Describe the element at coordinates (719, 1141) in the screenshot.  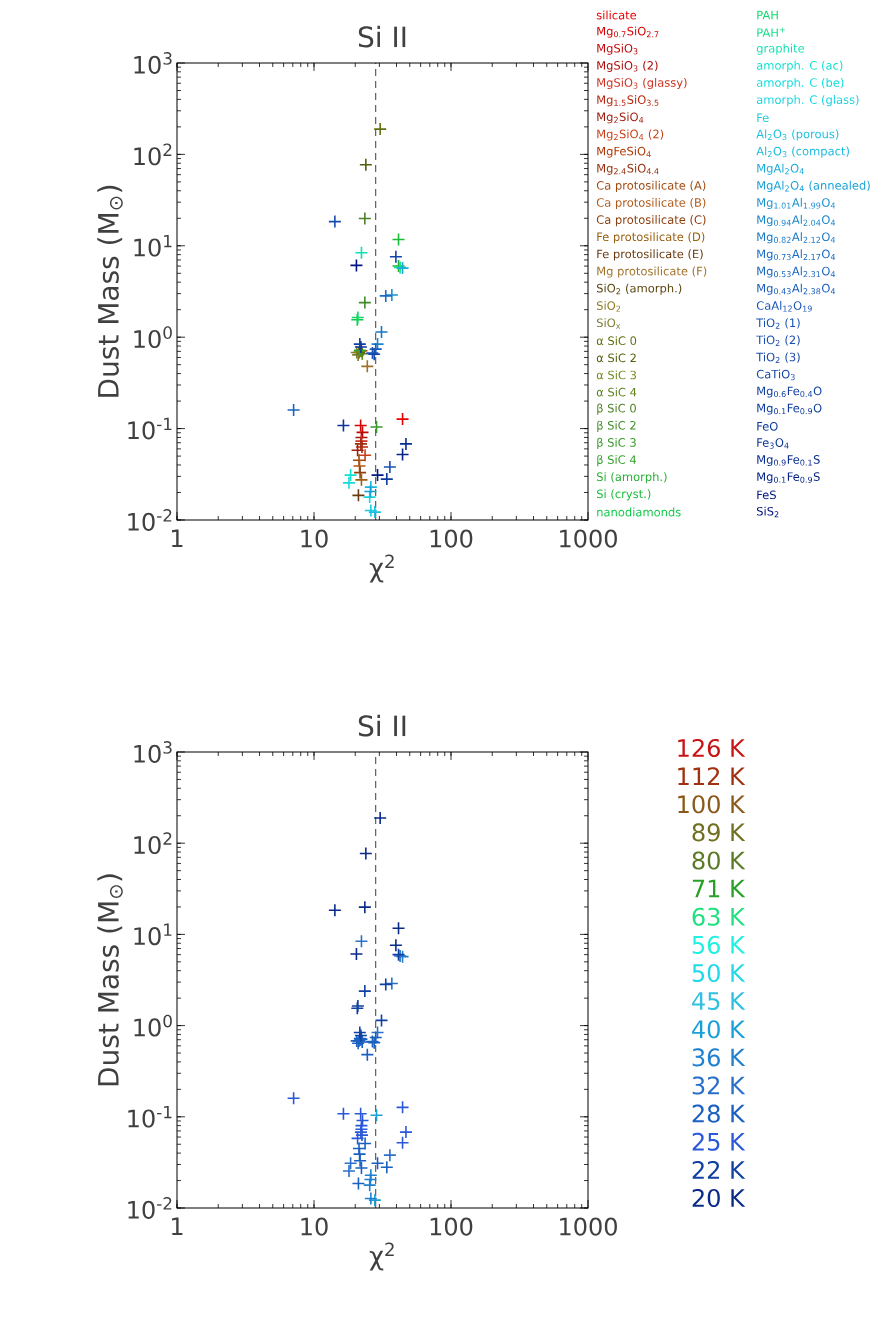
I see `text: 25 K` at that location.